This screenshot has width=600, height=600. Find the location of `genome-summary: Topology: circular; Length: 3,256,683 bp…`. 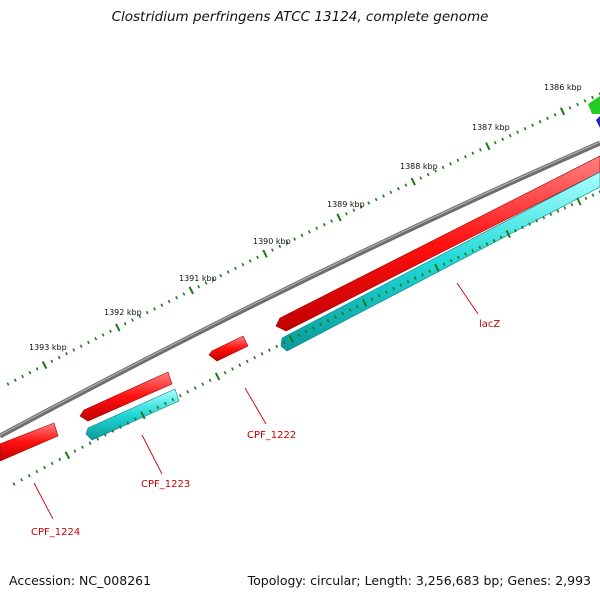

genome-summary: Topology: circular; Length: 3,256,683 bp… is located at coordinates (419, 580).